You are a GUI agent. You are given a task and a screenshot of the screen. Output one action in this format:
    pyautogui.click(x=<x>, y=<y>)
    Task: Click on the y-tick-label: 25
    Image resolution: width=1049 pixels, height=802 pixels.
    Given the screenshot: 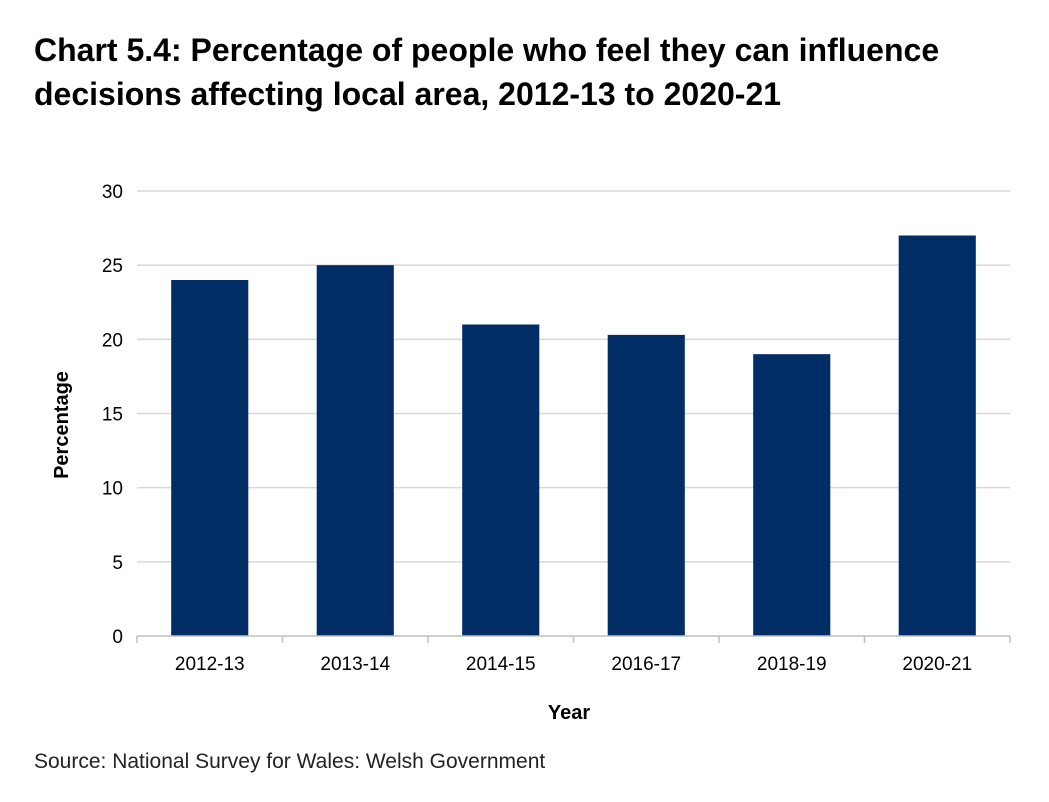 What is the action you would take?
    pyautogui.click(x=112, y=266)
    